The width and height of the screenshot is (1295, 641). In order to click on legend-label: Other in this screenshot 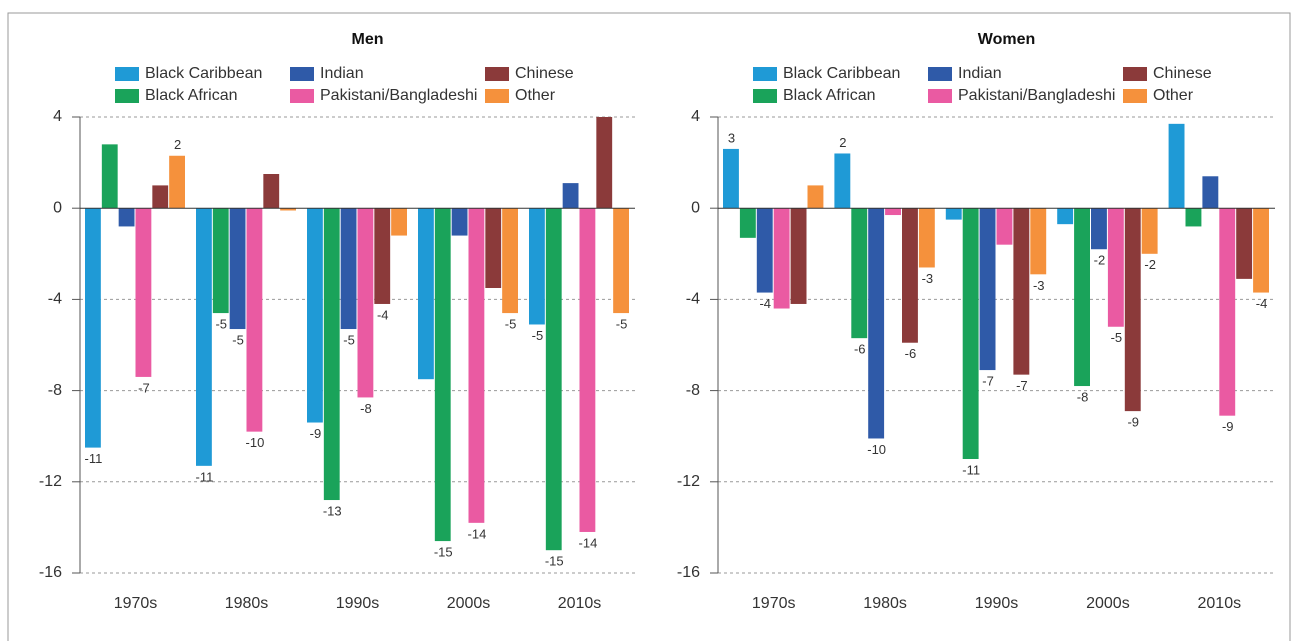, I will do `click(535, 95)`.